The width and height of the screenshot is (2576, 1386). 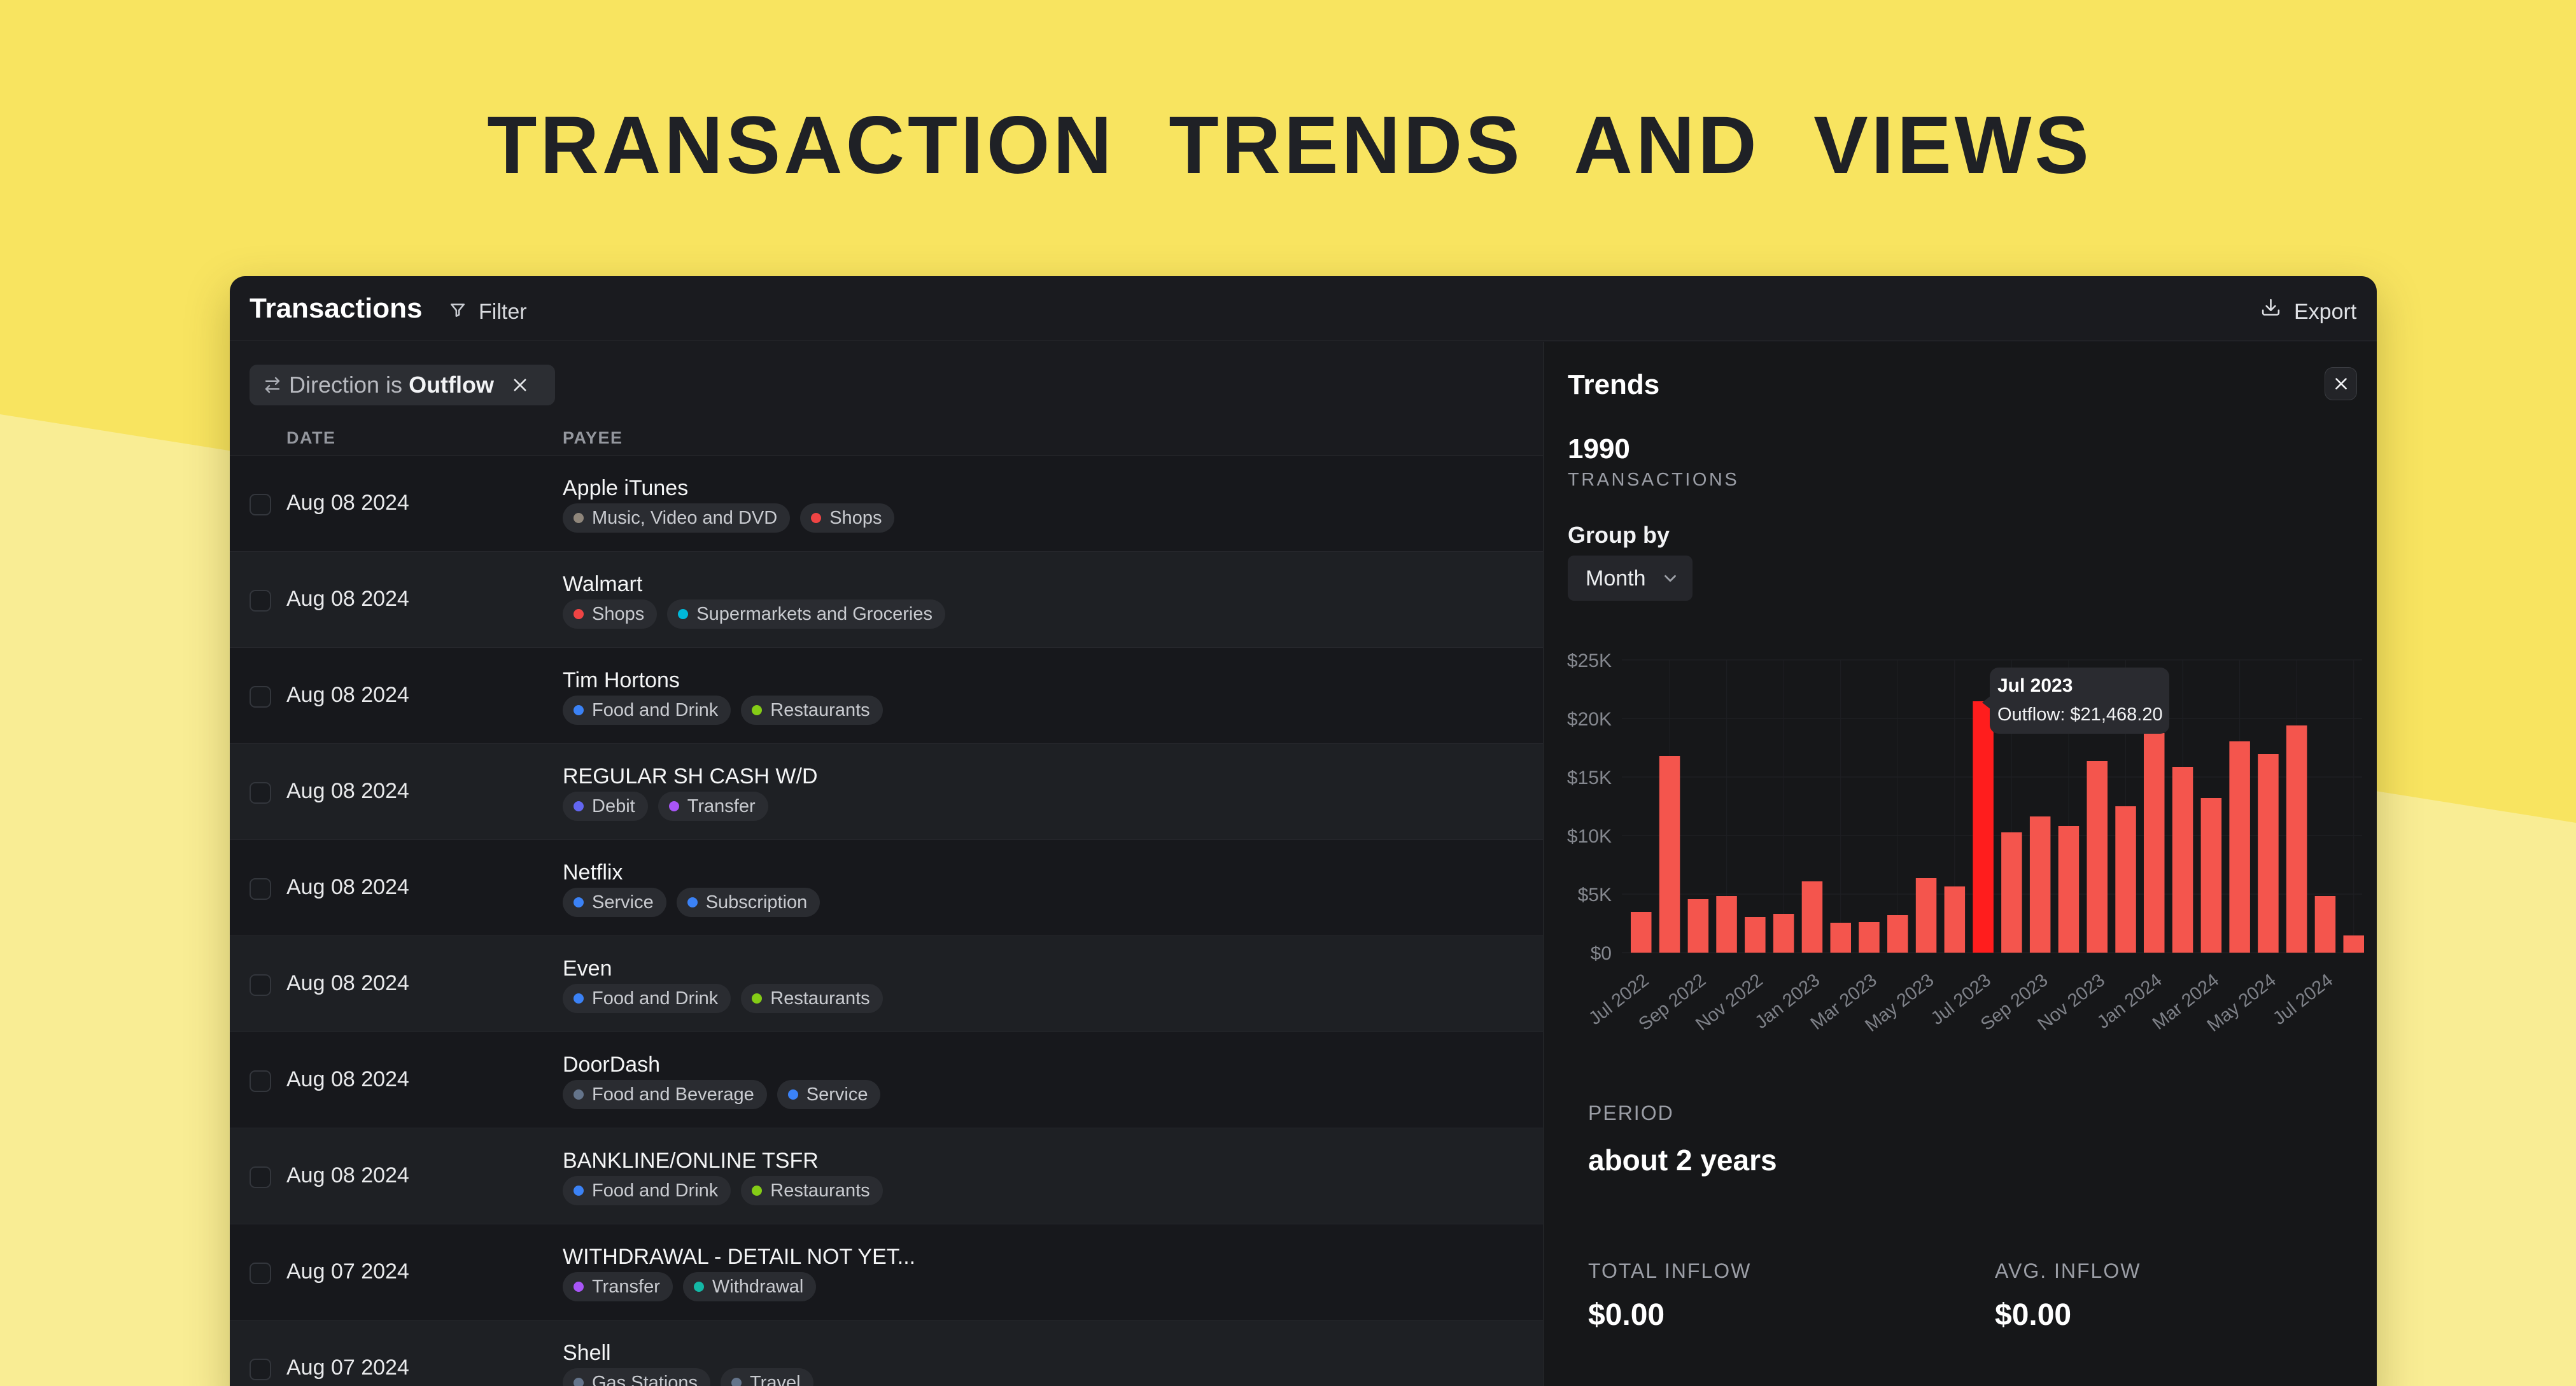 What do you see at coordinates (1589, 777) in the screenshot?
I see `svg-text: $15K` at bounding box center [1589, 777].